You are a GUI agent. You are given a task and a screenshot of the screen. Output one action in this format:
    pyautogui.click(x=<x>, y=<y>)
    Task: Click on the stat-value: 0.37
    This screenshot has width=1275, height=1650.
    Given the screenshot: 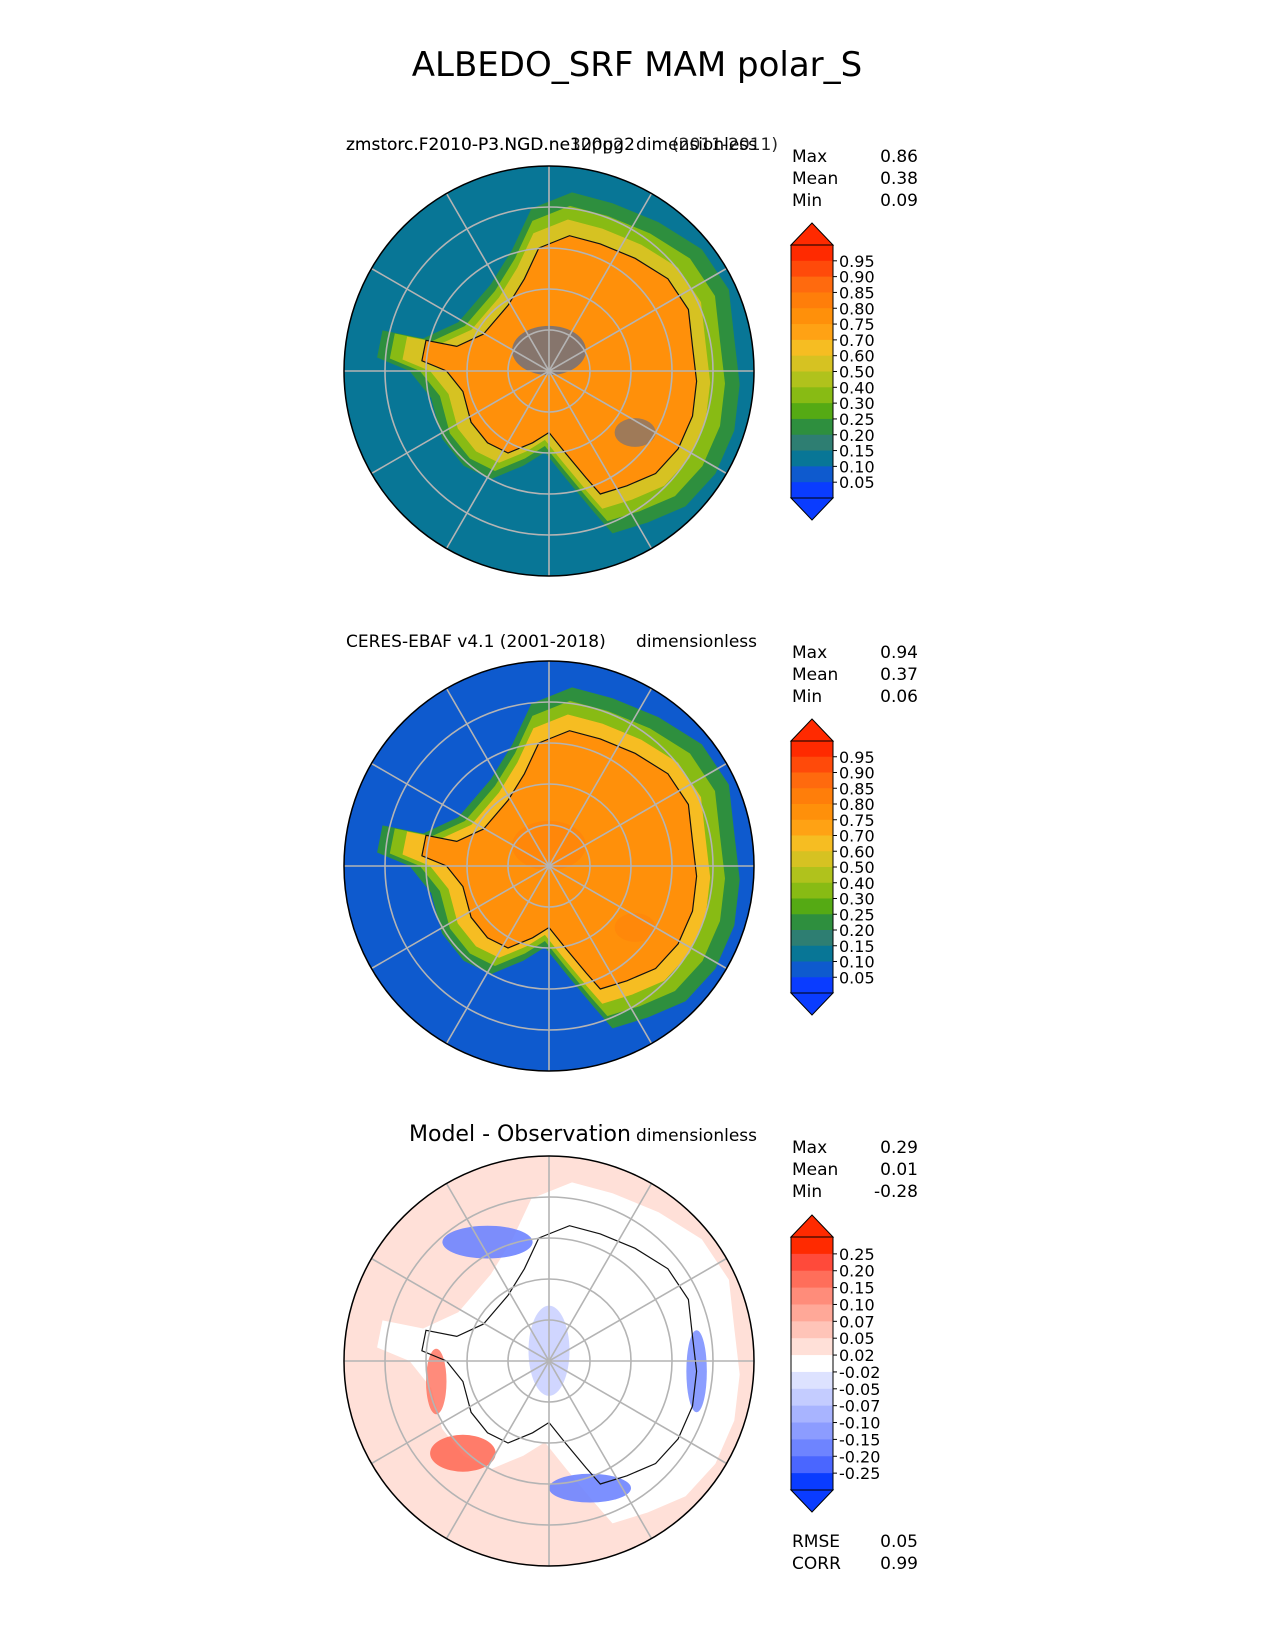 What is the action you would take?
    pyautogui.click(x=899, y=675)
    